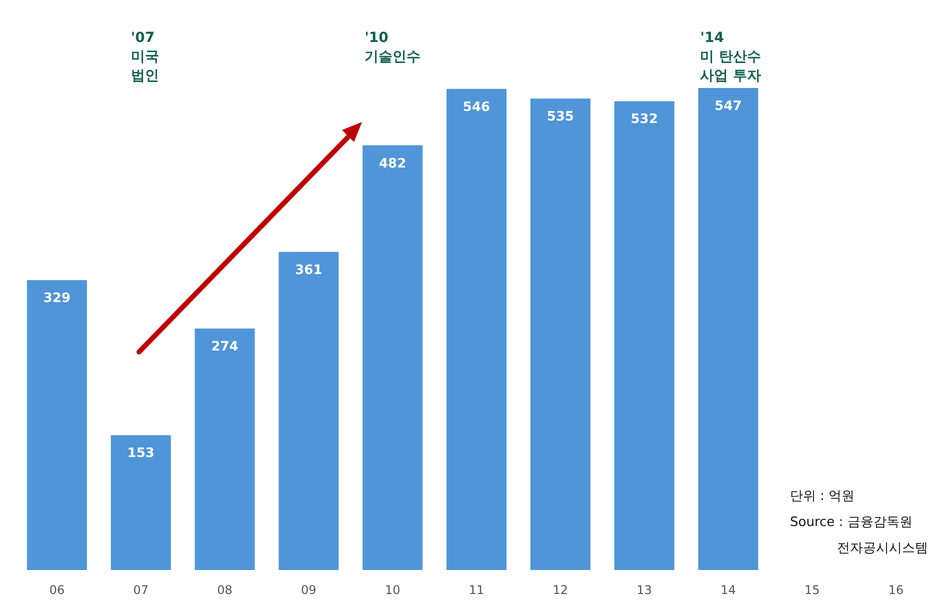 The width and height of the screenshot is (950, 611). Describe the element at coordinates (308, 270) in the screenshot. I see `data-label: 361` at that location.